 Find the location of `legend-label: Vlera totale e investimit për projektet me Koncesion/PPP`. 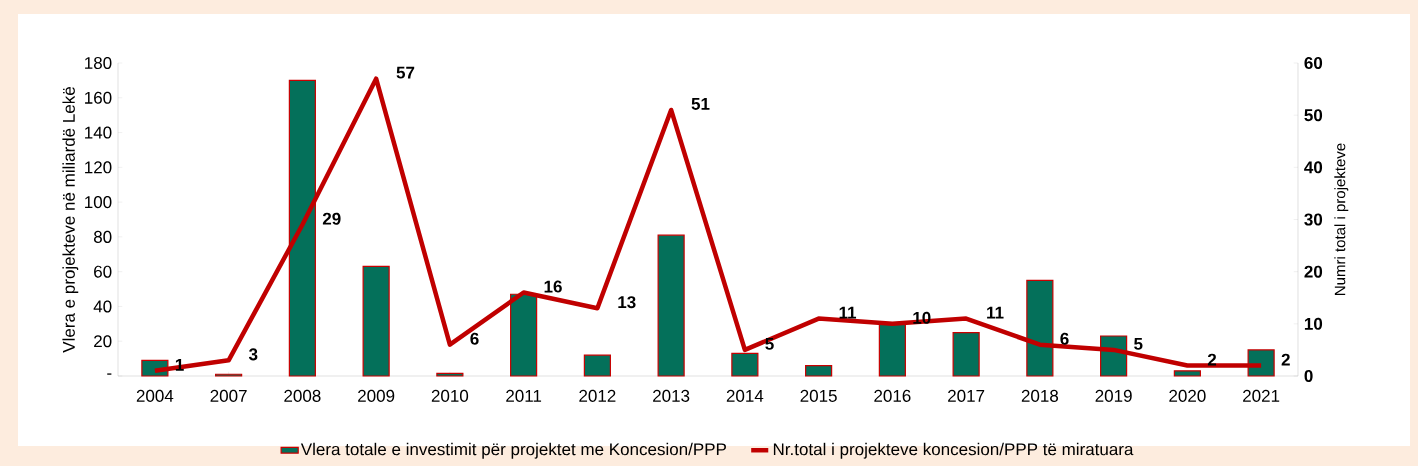

legend-label: Vlera totale e investimit për projektet me Koncesion/PPP is located at coordinates (513, 450).